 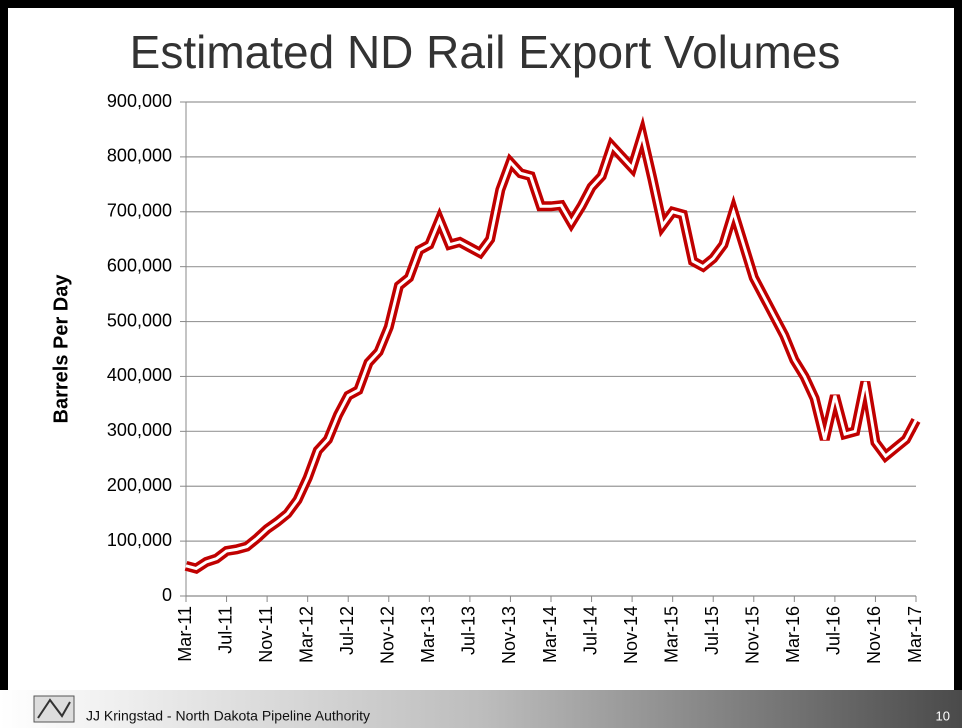 What do you see at coordinates (481, 709) in the screenshot?
I see `footer-bar` at bounding box center [481, 709].